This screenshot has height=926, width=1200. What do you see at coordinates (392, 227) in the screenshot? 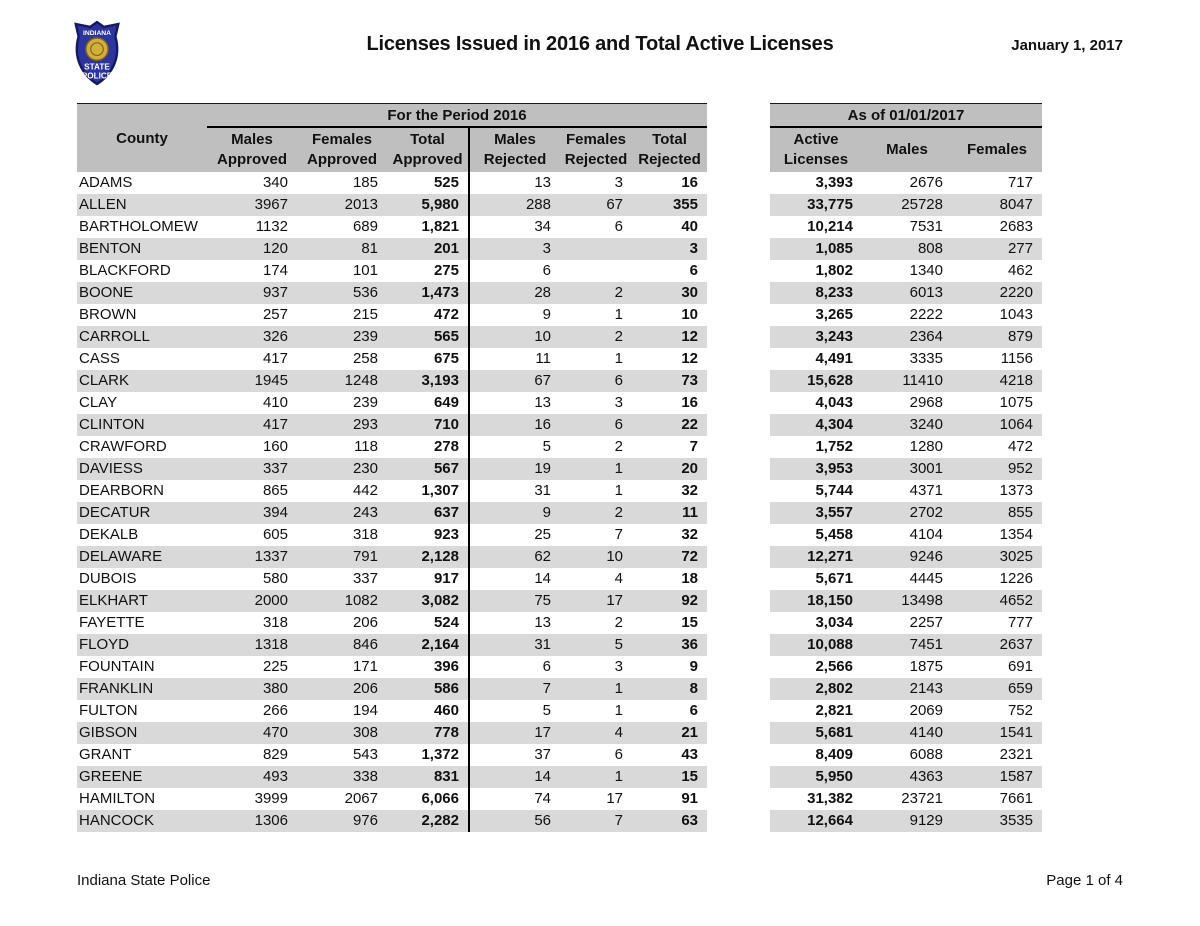
I see `table-row: BARTHOLOMEW 1132 689 1,821 34 6 40` at bounding box center [392, 227].